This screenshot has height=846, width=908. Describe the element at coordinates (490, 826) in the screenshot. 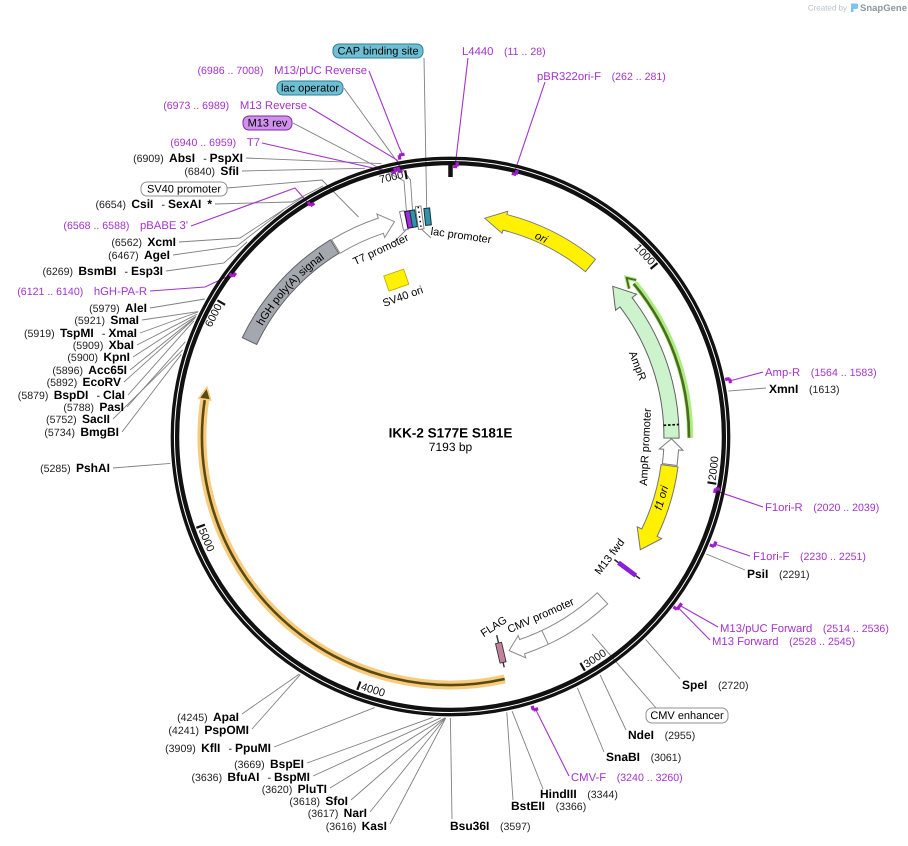

I see `svg-text: Bsu36I (3597)` at that location.